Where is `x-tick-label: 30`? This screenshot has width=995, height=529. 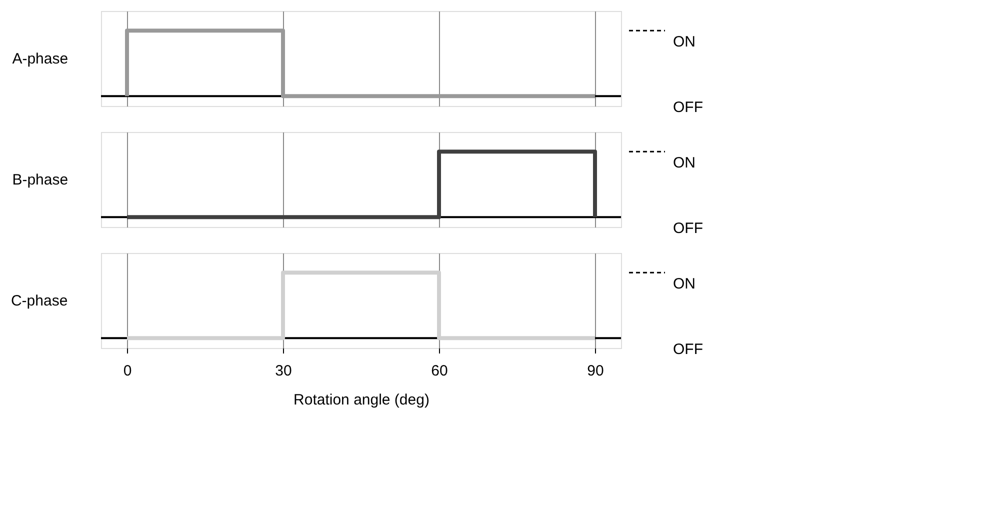
x-tick-label: 30 is located at coordinates (283, 371).